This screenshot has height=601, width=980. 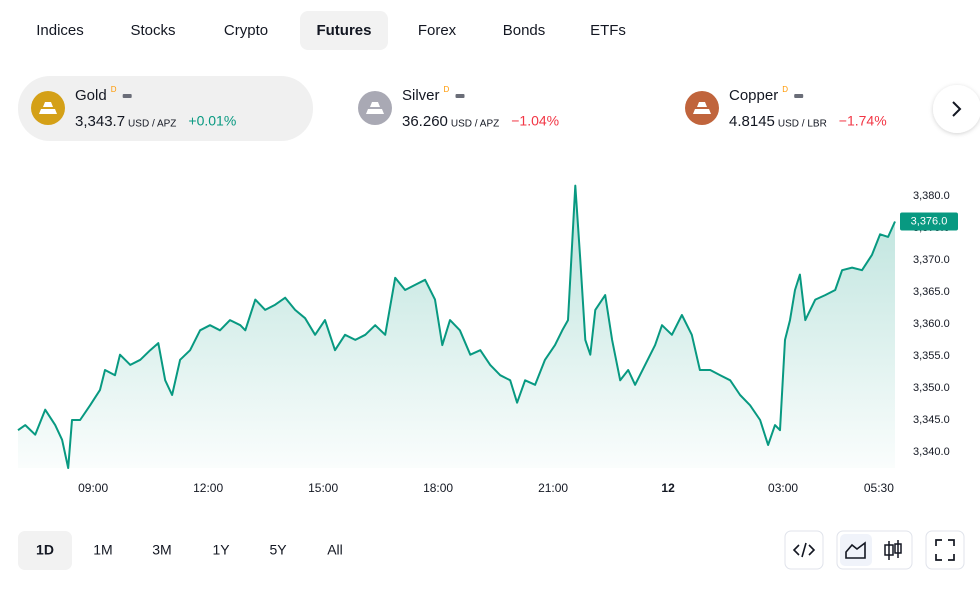 What do you see at coordinates (535, 121) in the screenshot?
I see `ticker-change: −1.04%` at bounding box center [535, 121].